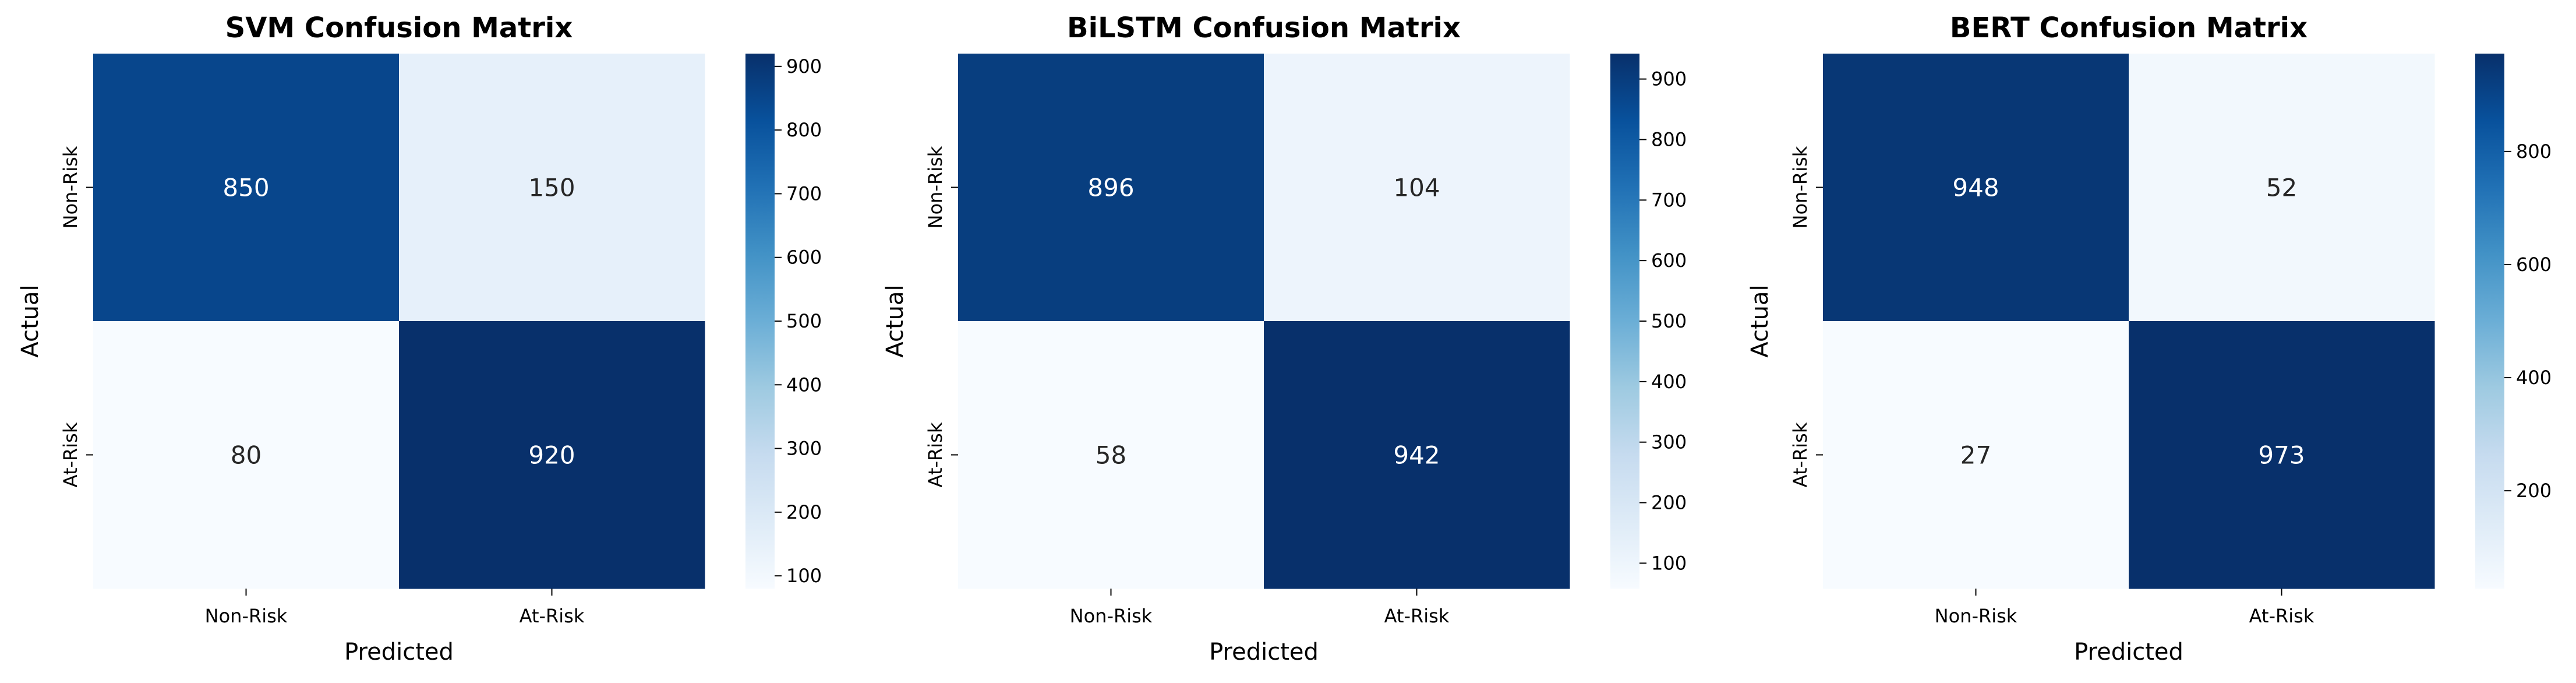 This screenshot has width=2576, height=683. Describe the element at coordinates (399, 28) in the screenshot. I see `chart-title: SVM Confusion Matrix` at that location.